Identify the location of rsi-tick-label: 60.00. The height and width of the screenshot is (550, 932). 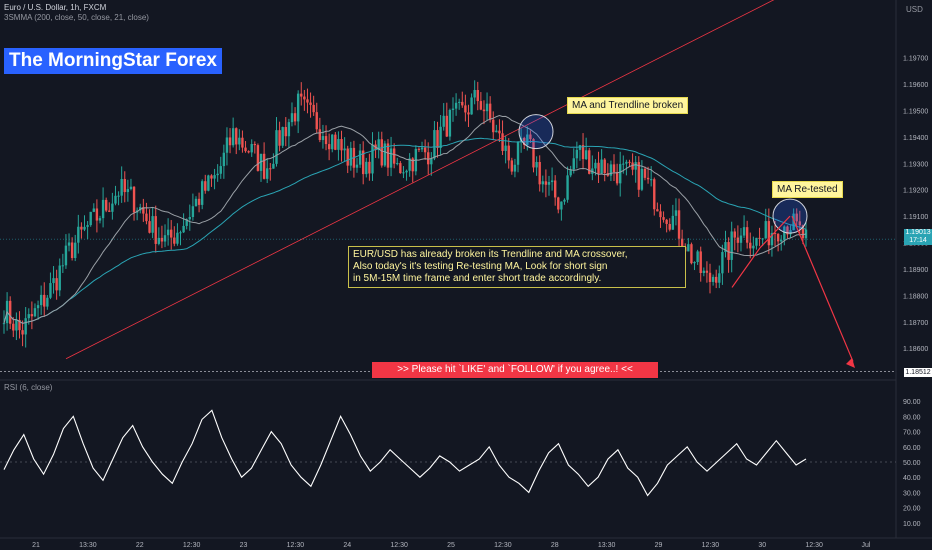
(912, 448).